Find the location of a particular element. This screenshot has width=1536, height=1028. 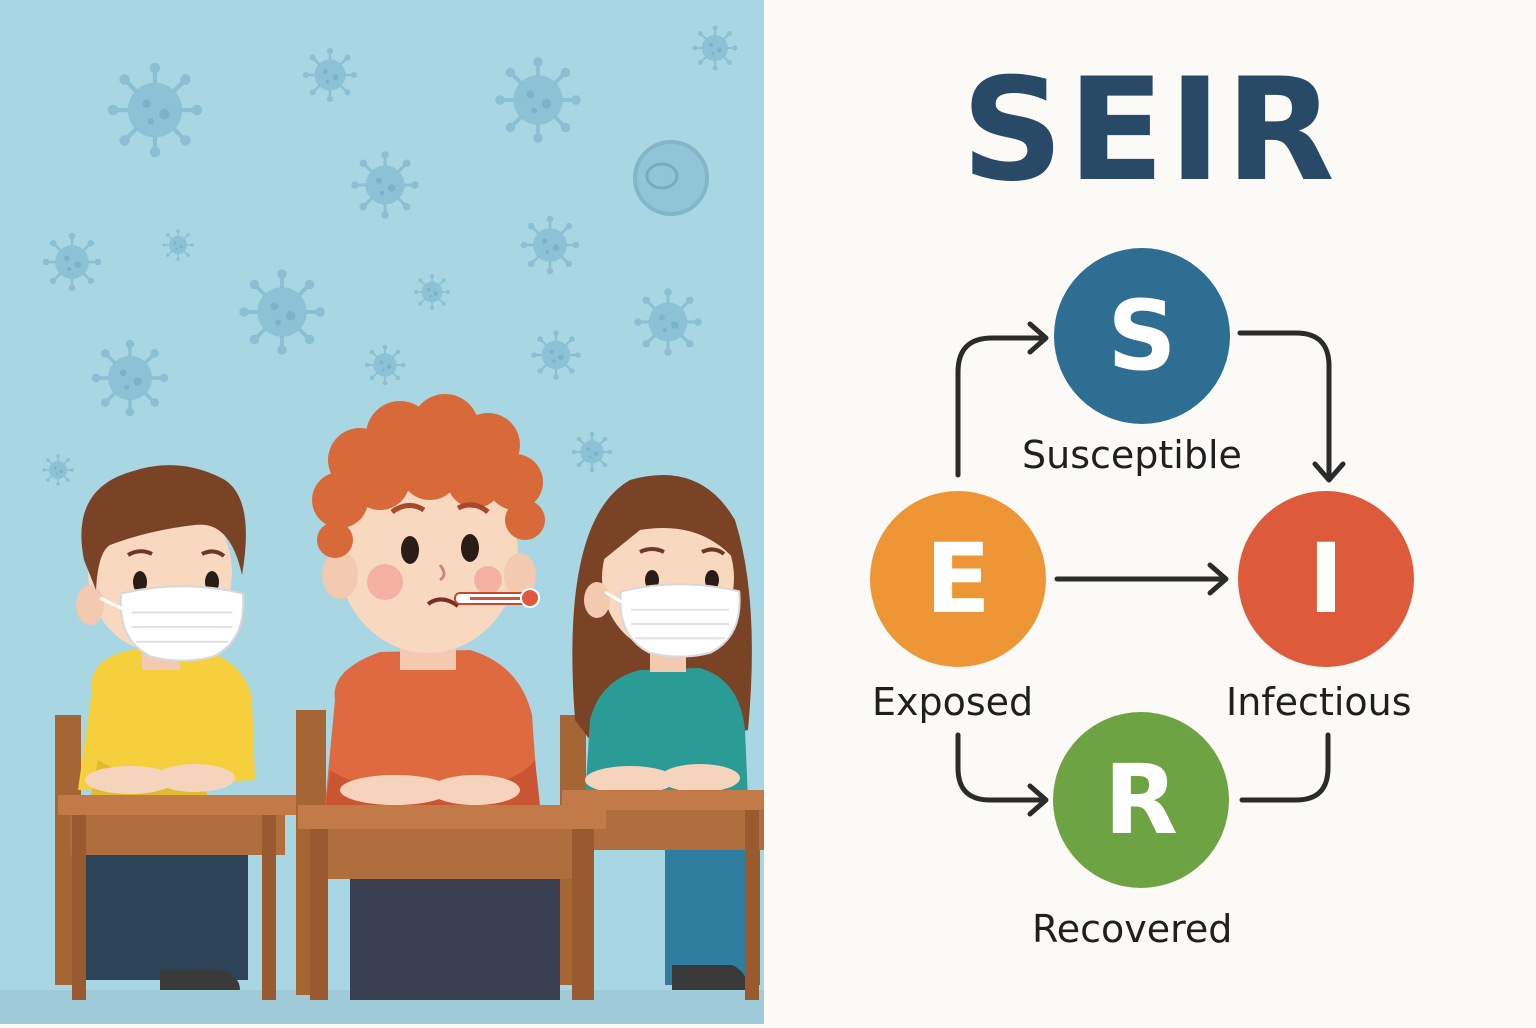

arrow-s-to-i-head is located at coordinates (1329, 472).